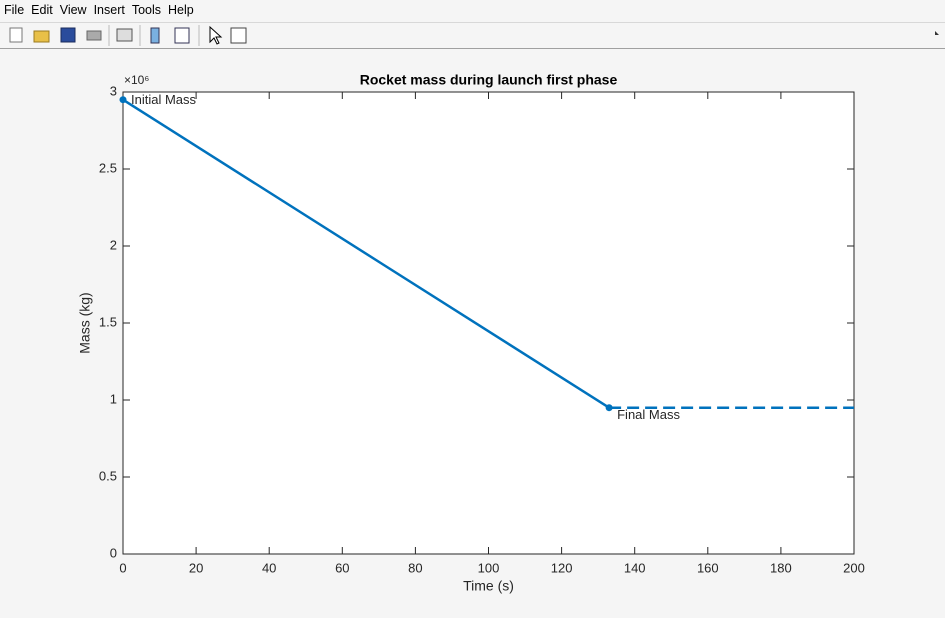 The height and width of the screenshot is (618, 945). What do you see at coordinates (113, 552) in the screenshot?
I see `y-tick-label: 0` at bounding box center [113, 552].